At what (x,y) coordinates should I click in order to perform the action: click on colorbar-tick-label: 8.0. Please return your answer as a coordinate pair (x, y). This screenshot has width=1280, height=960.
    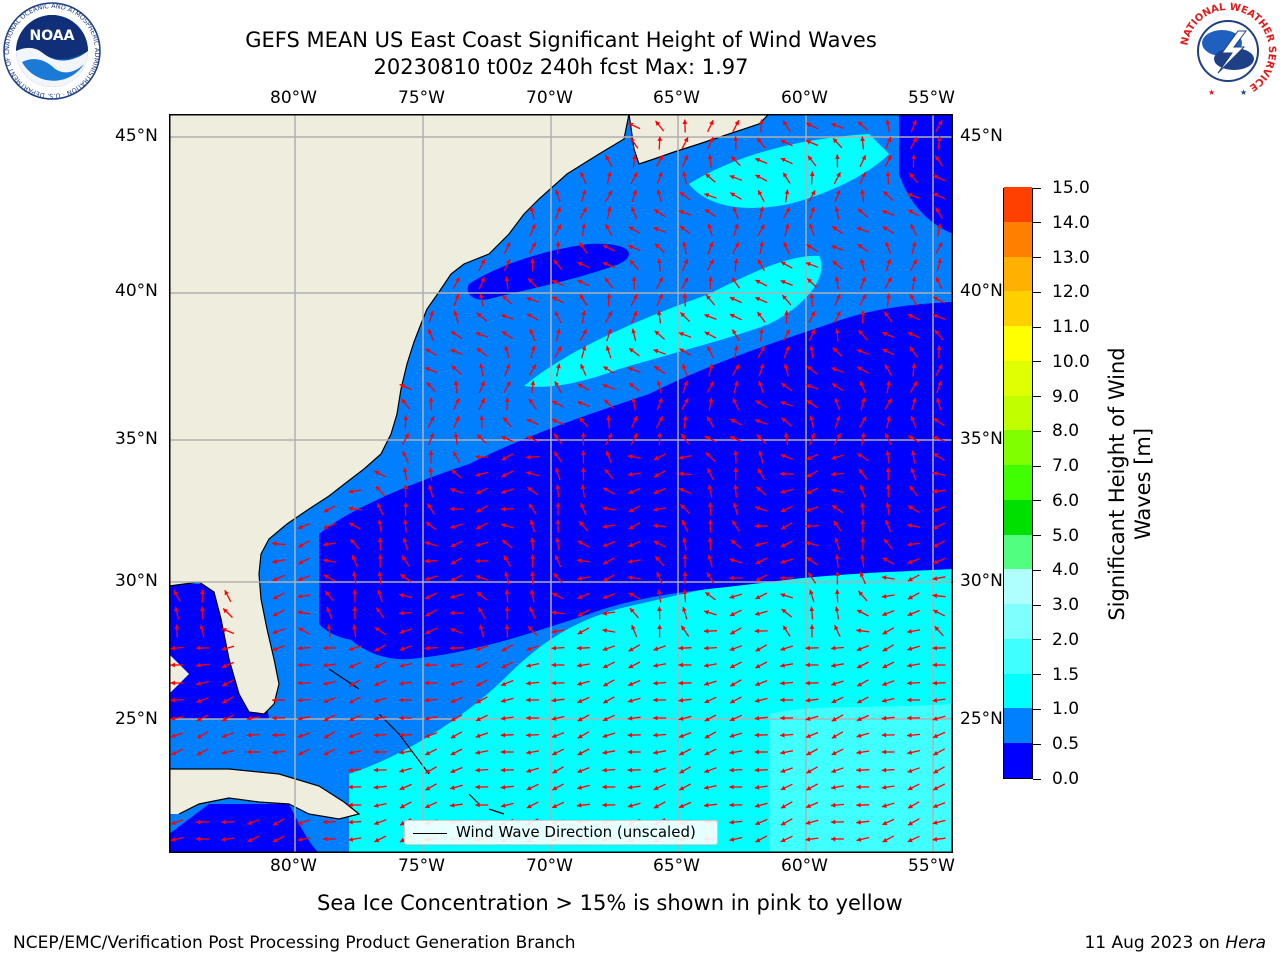
    Looking at the image, I should click on (1066, 431).